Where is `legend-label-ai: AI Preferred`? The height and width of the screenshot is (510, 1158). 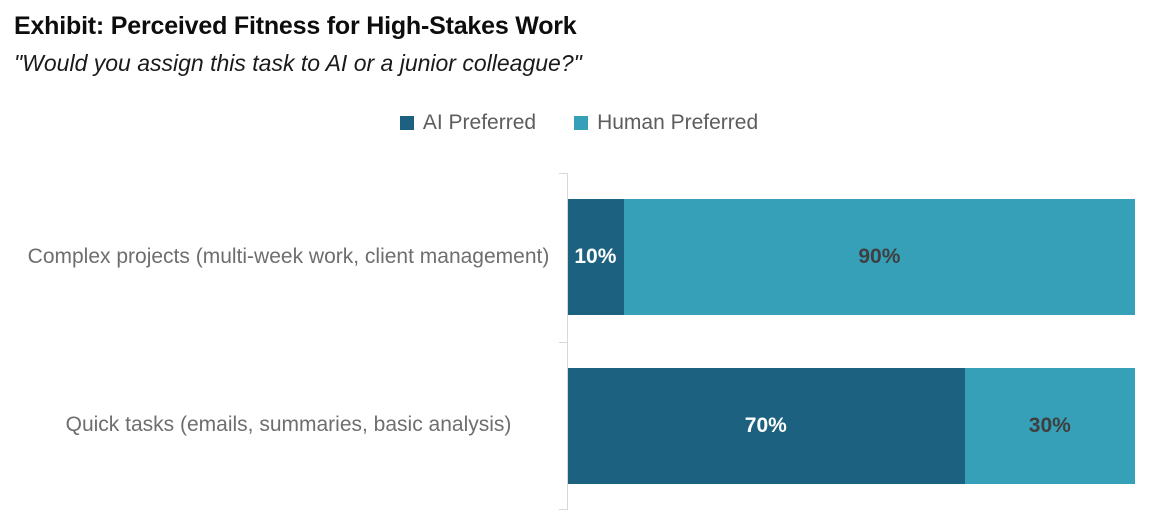
legend-label-ai: AI Preferred is located at coordinates (479, 122).